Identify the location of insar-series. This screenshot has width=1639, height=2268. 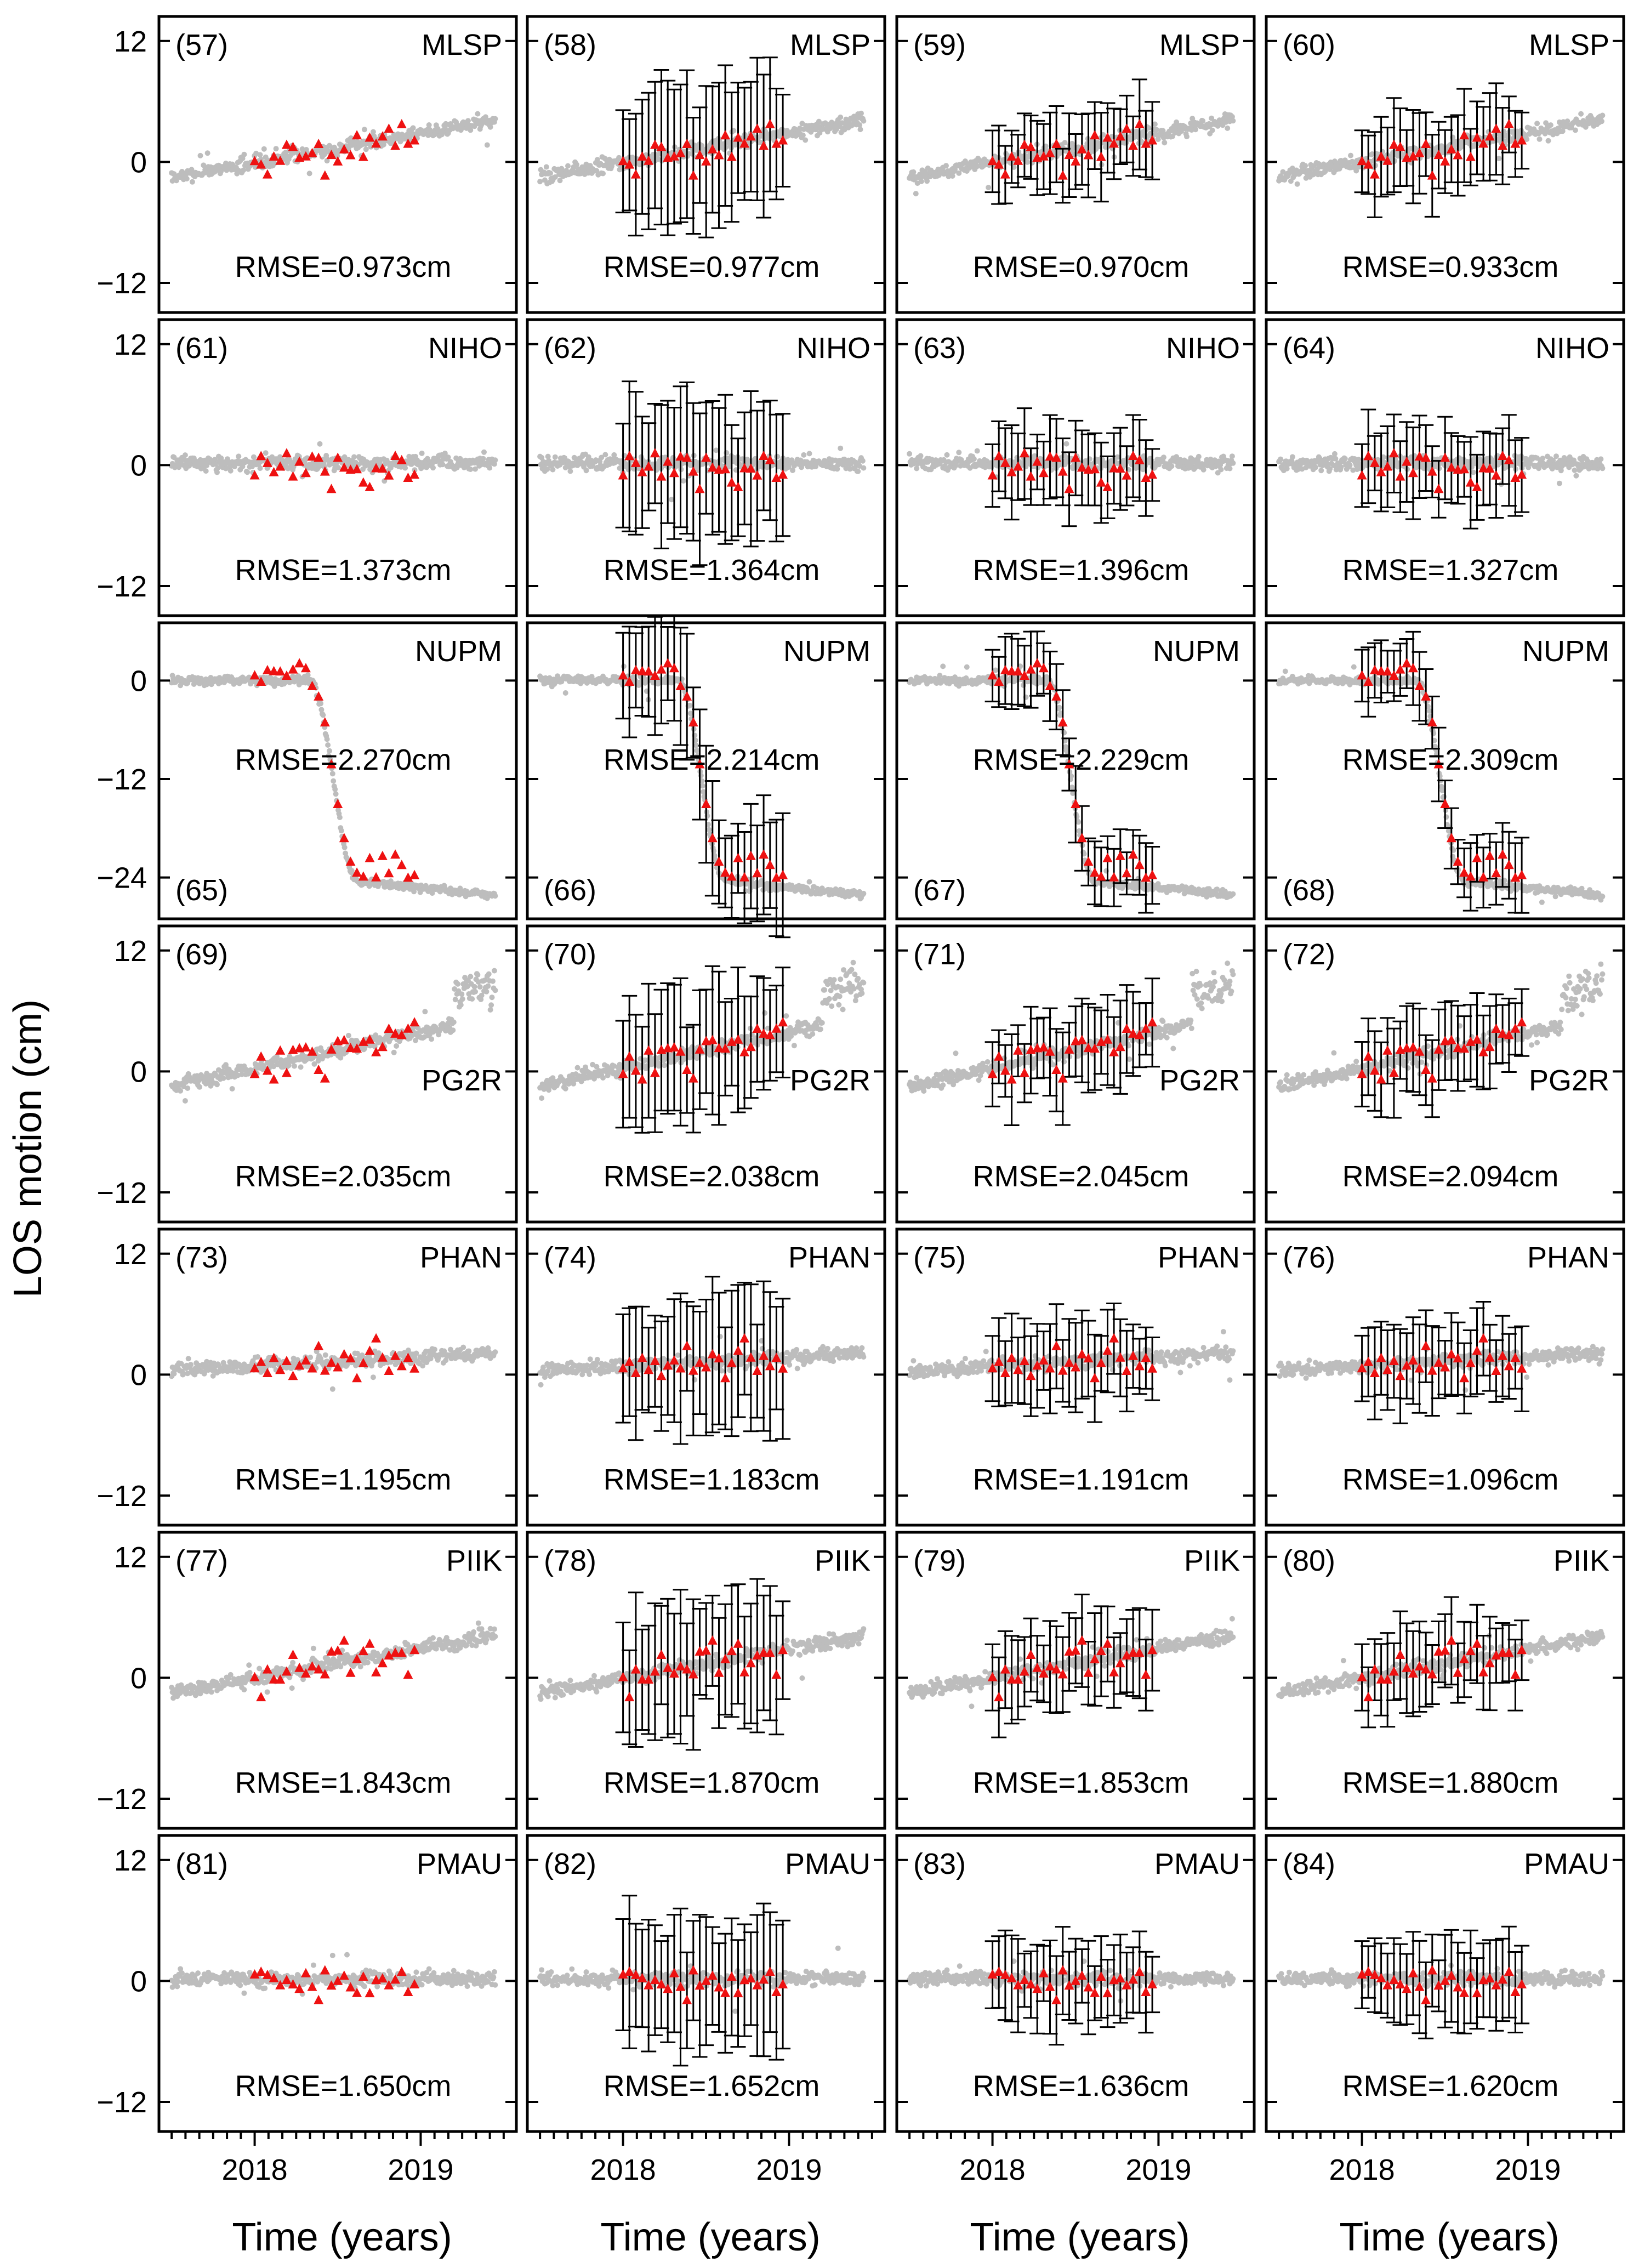
(334, 149).